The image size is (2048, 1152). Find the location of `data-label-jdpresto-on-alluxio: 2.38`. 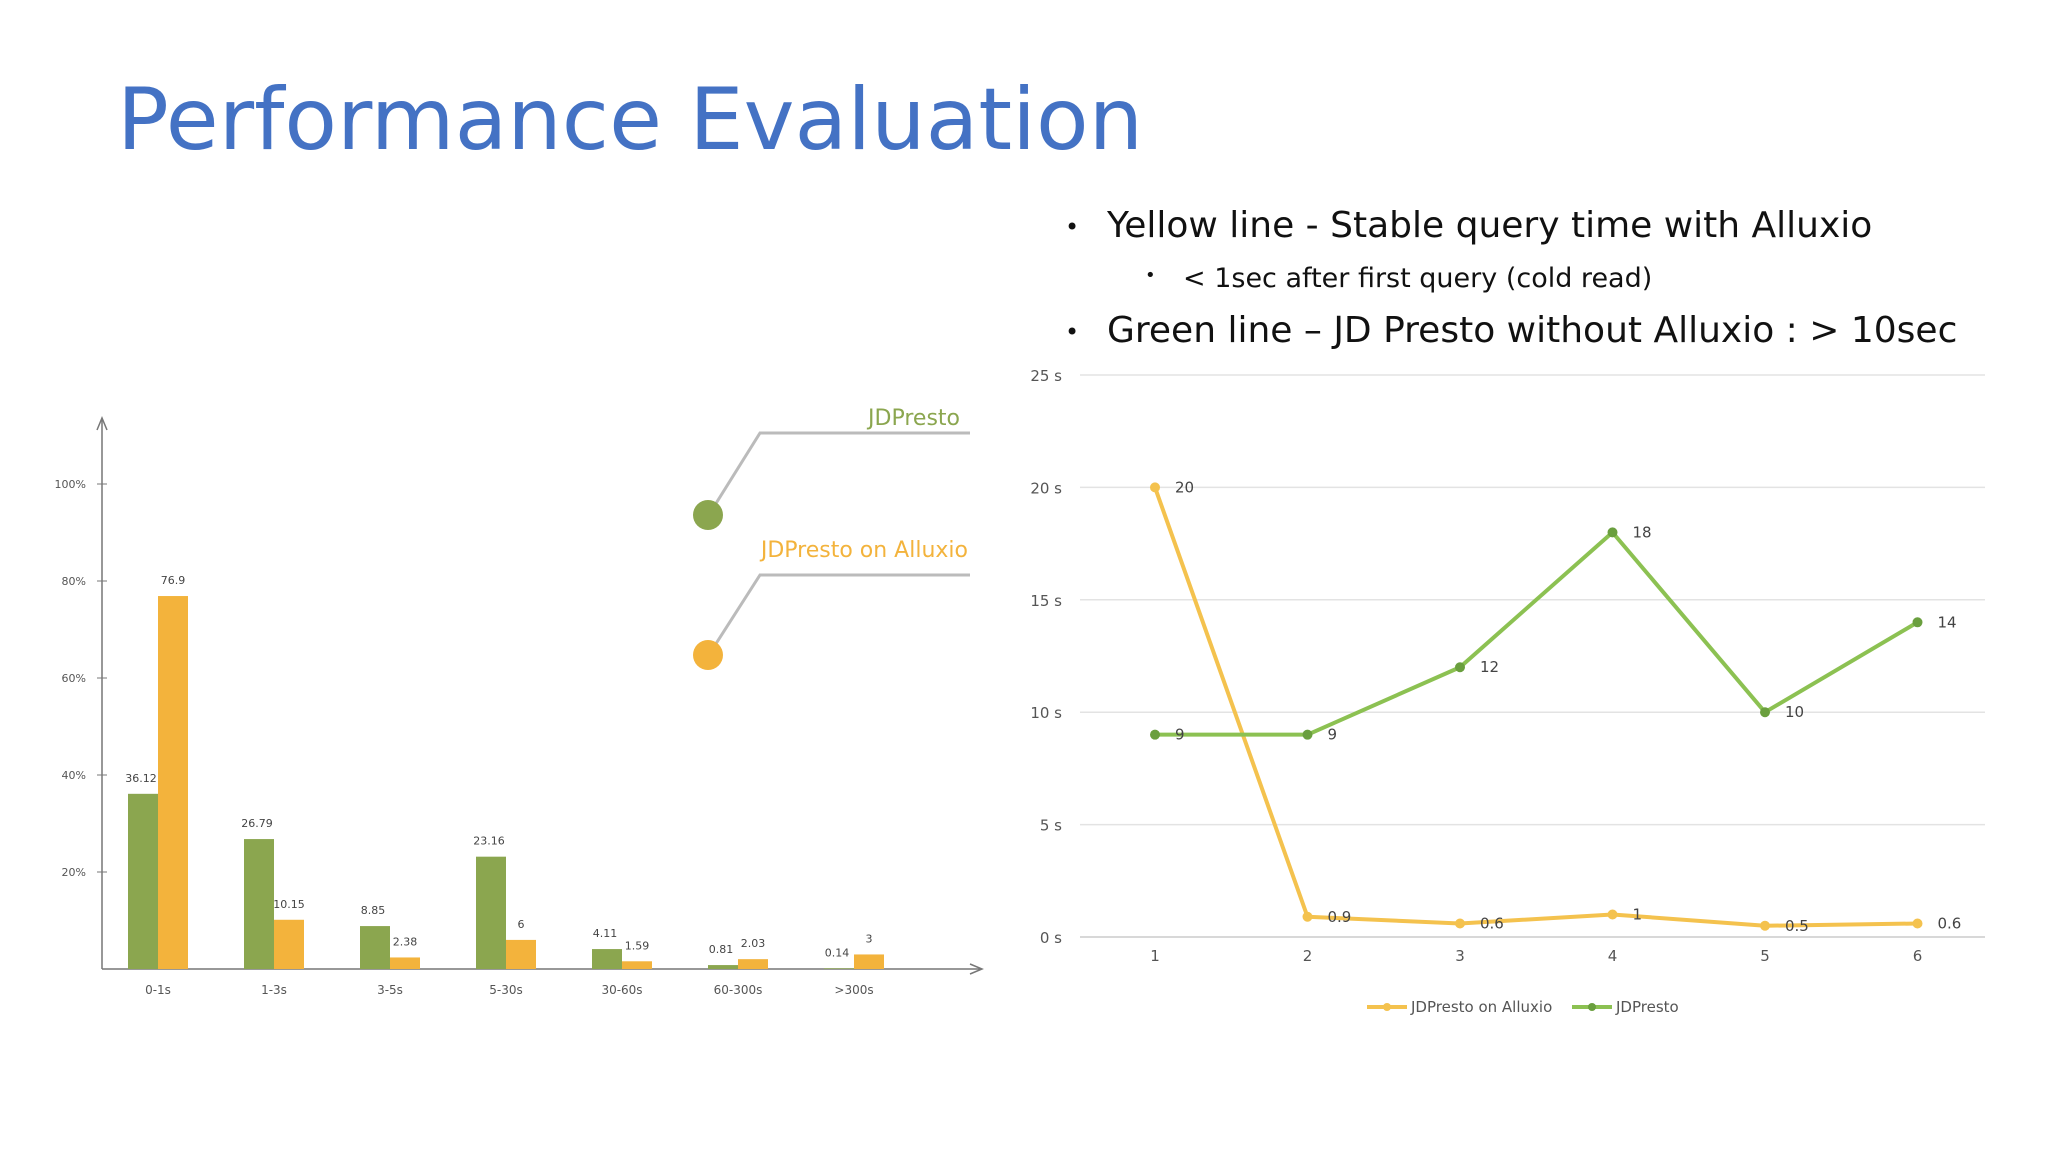

data-label-jdpresto-on-alluxio: 2.38 is located at coordinates (405, 941).